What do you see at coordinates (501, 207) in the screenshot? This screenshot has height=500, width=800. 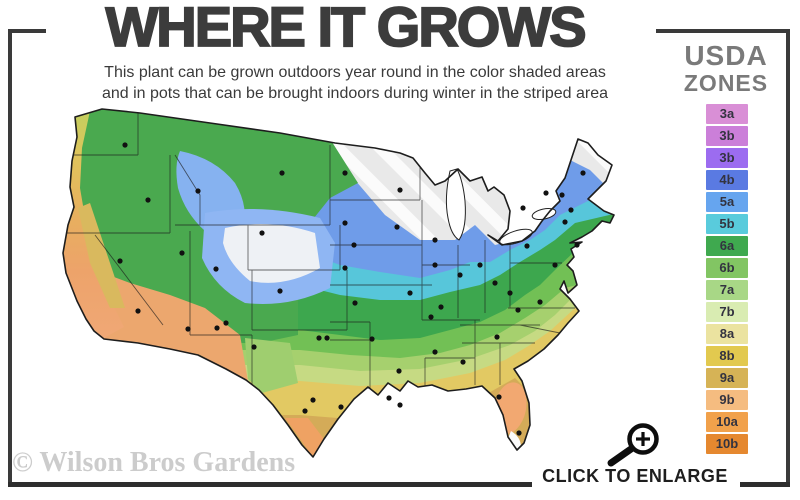 I see `great-lakes` at bounding box center [501, 207].